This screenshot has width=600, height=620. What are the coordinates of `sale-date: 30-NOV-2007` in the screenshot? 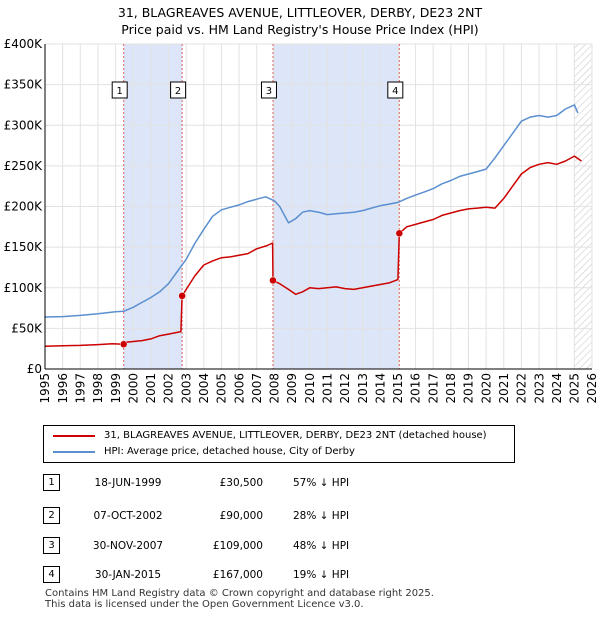 It's located at (128, 546).